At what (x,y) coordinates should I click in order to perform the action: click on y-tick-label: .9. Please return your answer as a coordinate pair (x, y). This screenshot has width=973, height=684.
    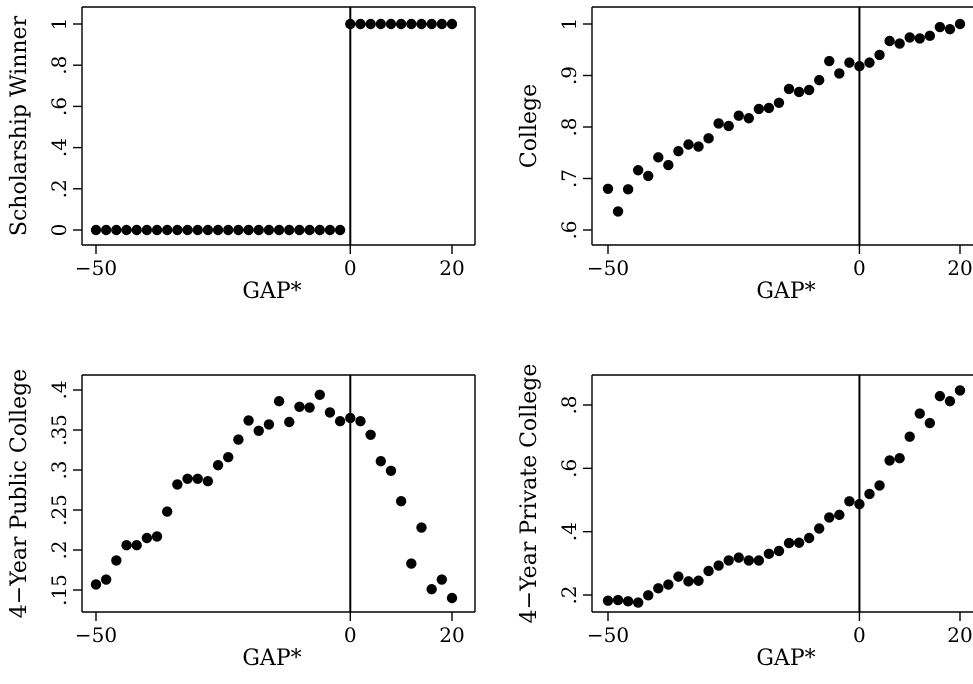
    Looking at the image, I should click on (569, 75).